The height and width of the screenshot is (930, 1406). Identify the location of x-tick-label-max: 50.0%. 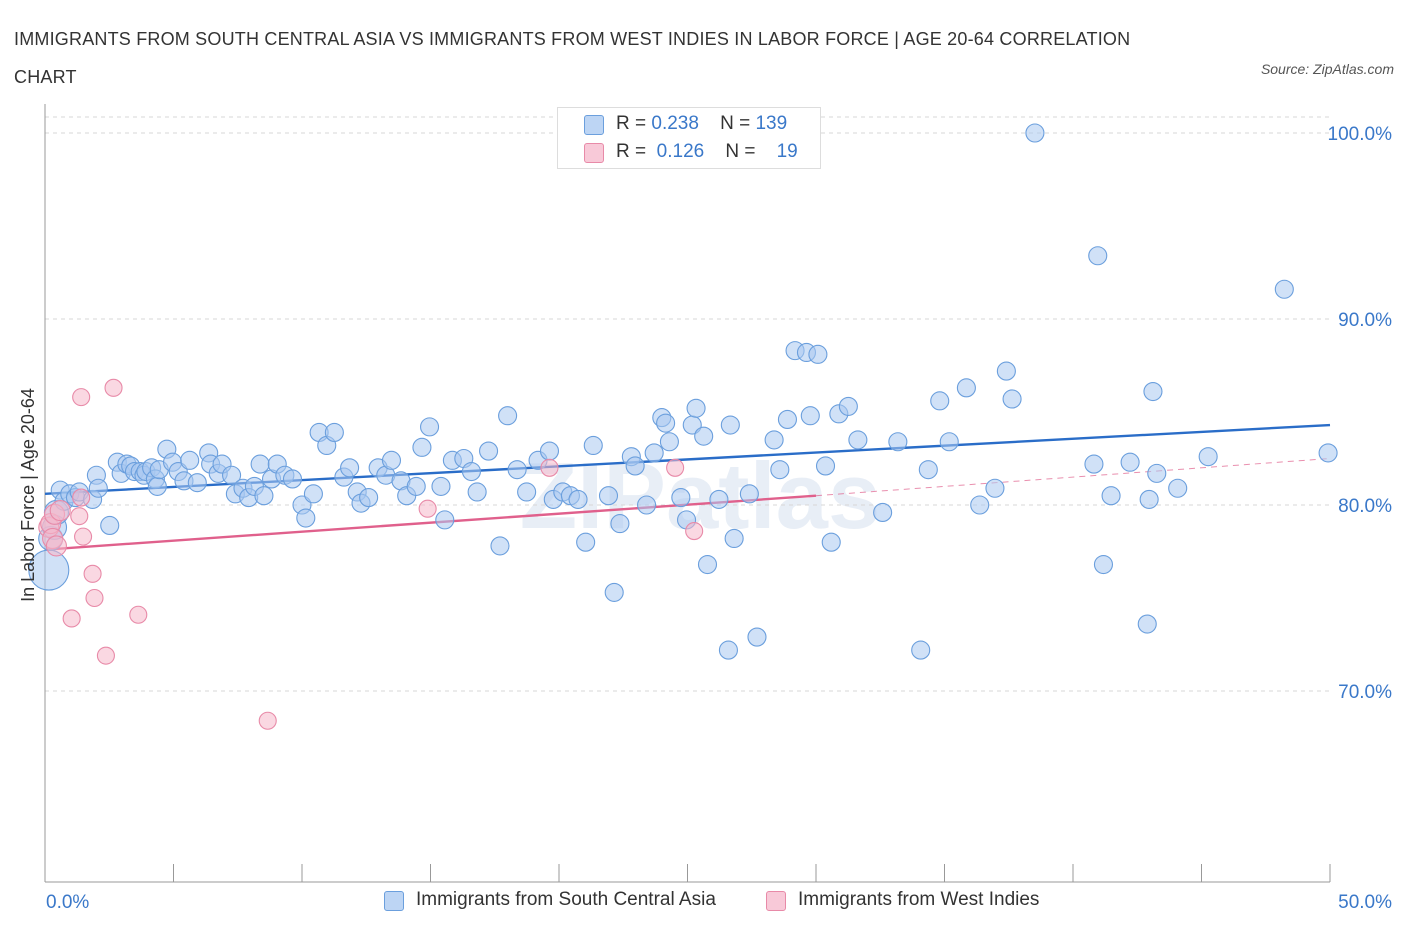
(1365, 902).